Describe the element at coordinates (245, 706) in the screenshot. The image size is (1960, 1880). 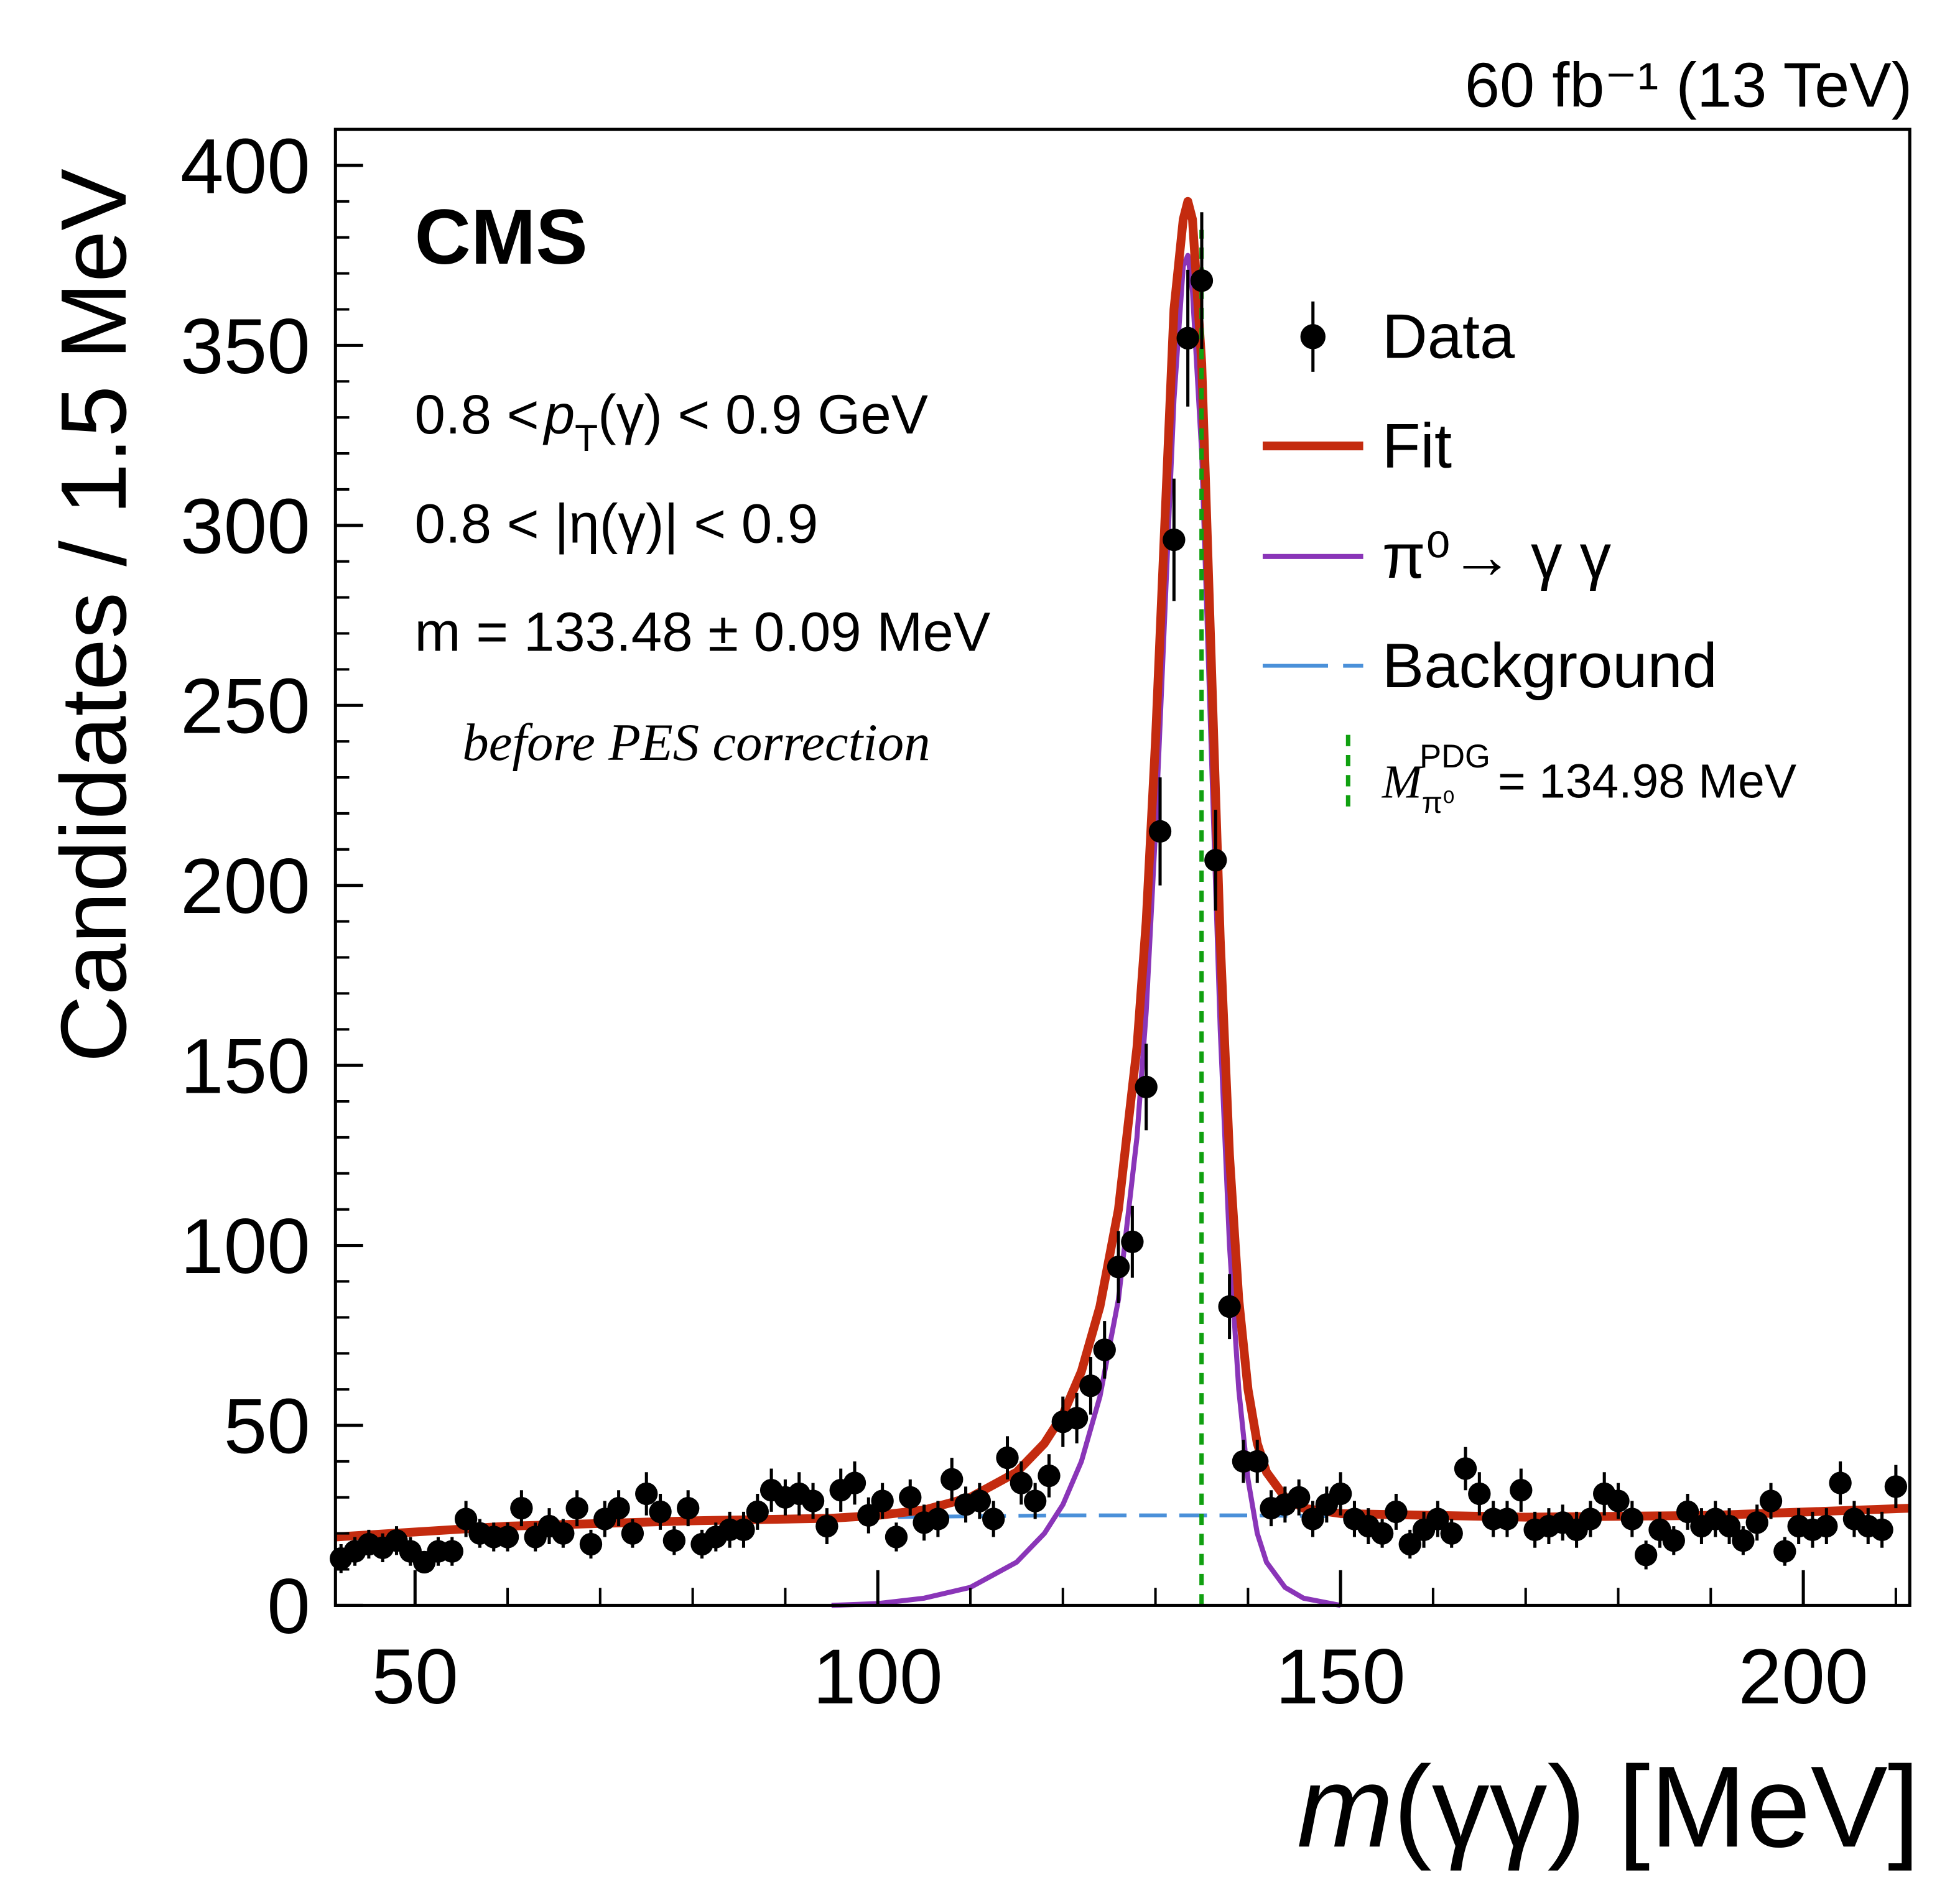
I see `y-tick-label: 250` at that location.